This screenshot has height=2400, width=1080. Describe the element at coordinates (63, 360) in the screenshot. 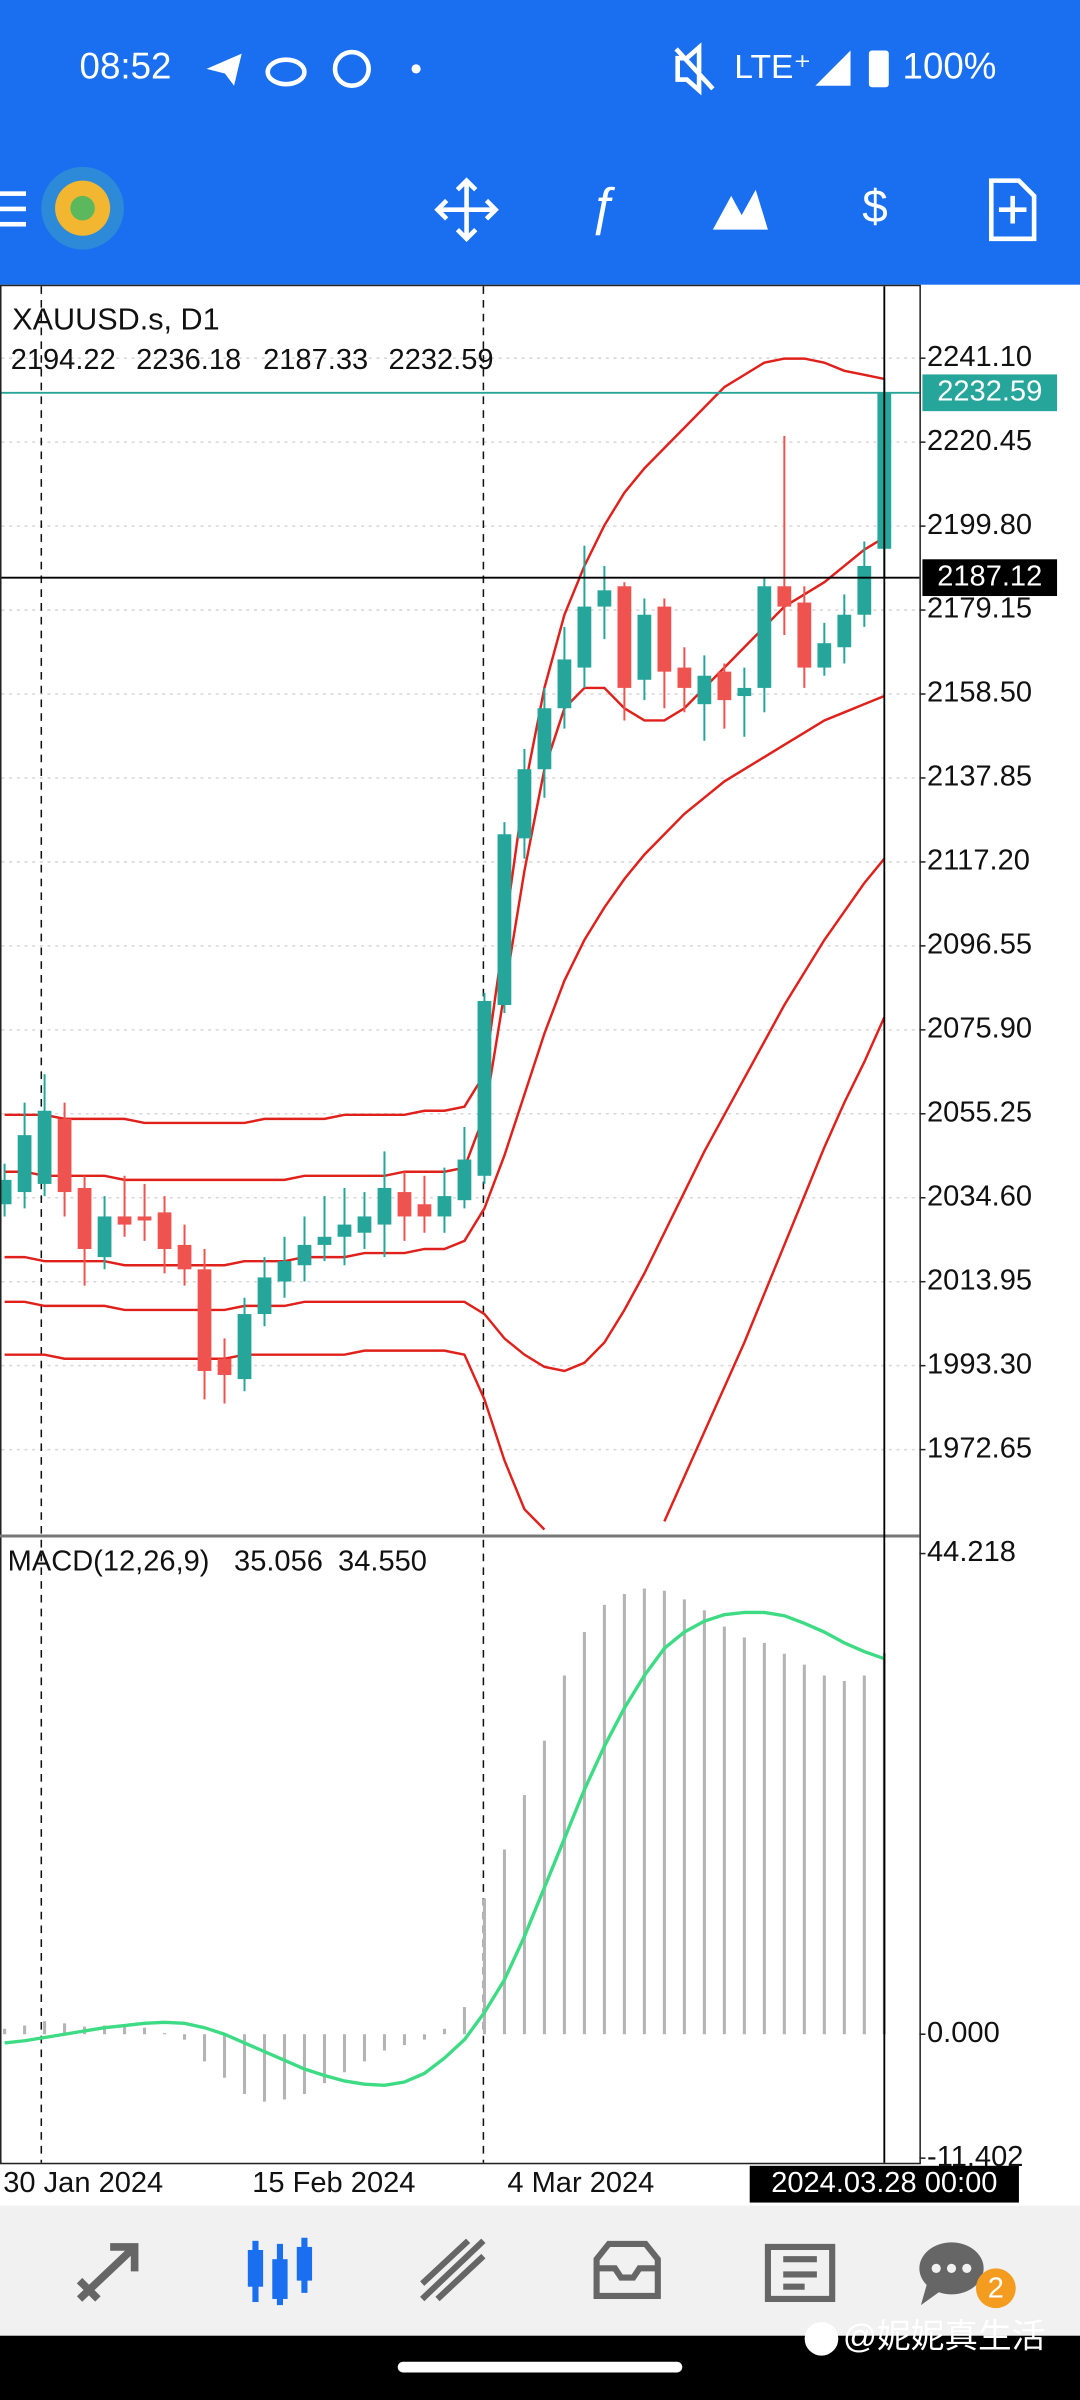

I see `ohlc-open: 2194.22` at that location.